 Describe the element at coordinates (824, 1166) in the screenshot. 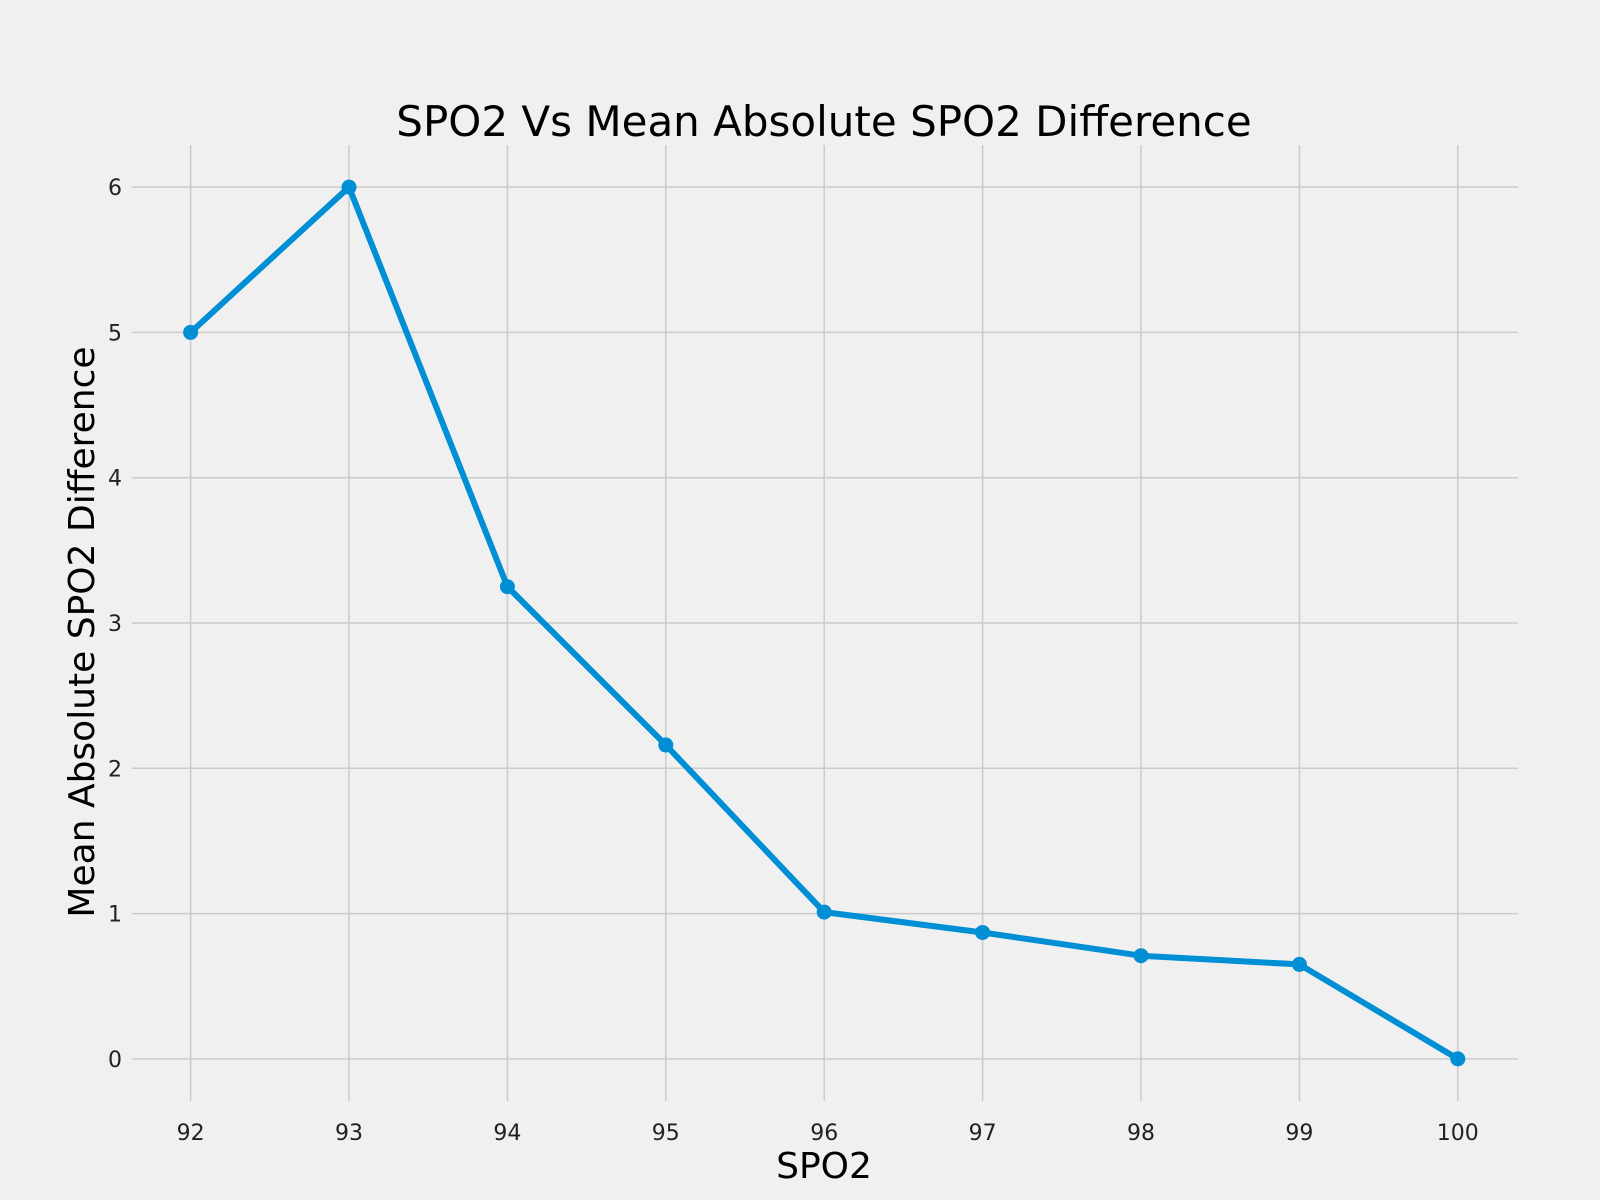

I see `x-axis-label: SPO2` at that location.